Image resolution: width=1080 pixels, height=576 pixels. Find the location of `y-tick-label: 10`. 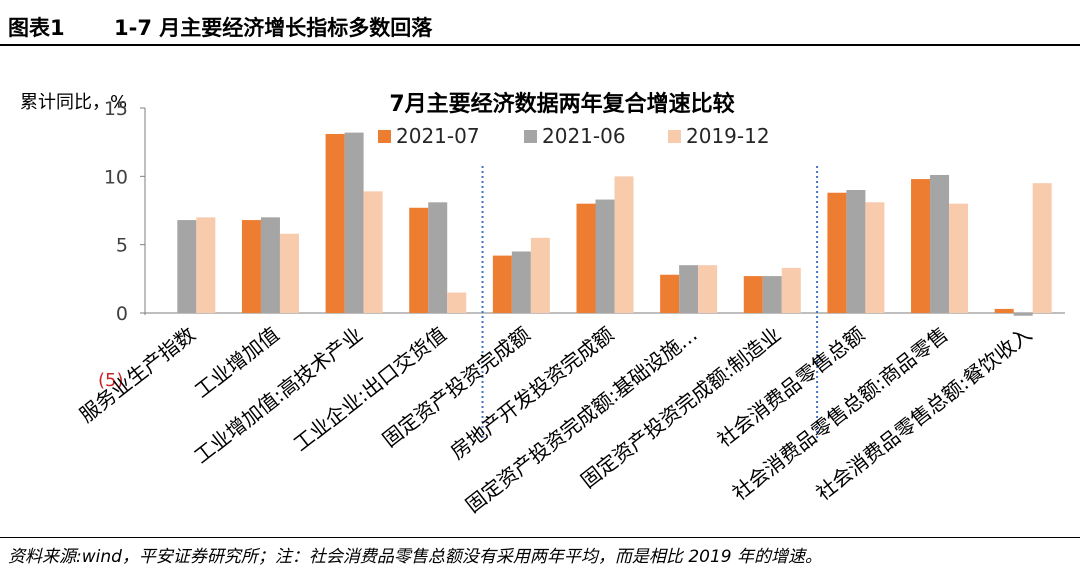

y-tick-label: 10 is located at coordinates (116, 177).